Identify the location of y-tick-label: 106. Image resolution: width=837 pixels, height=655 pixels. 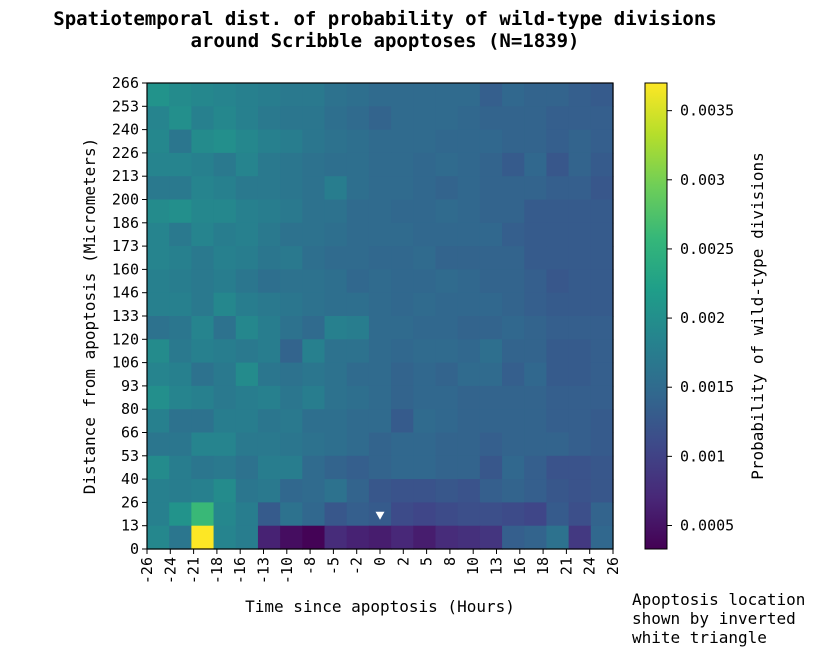
(125, 363).